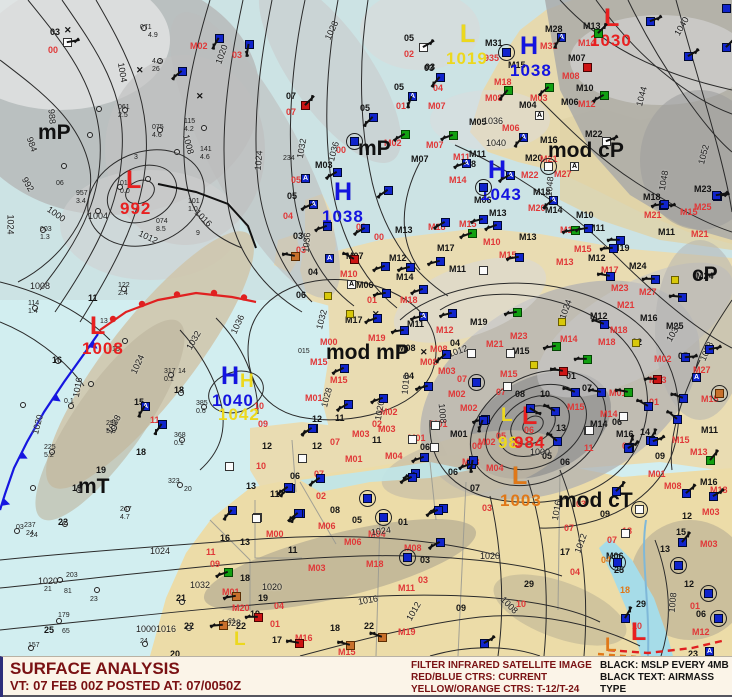  Describe the element at coordinates (241, 608) in the screenshot. I see `station-label: M20` at that location.